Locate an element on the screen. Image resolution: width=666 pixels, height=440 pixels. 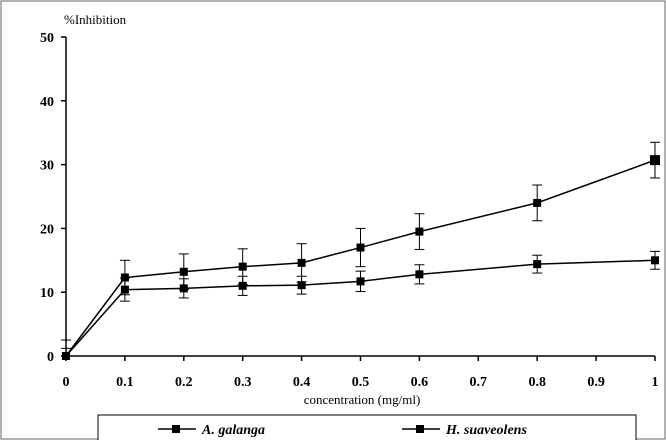
legend-marker-h-suaveolens is located at coordinates (420, 429).